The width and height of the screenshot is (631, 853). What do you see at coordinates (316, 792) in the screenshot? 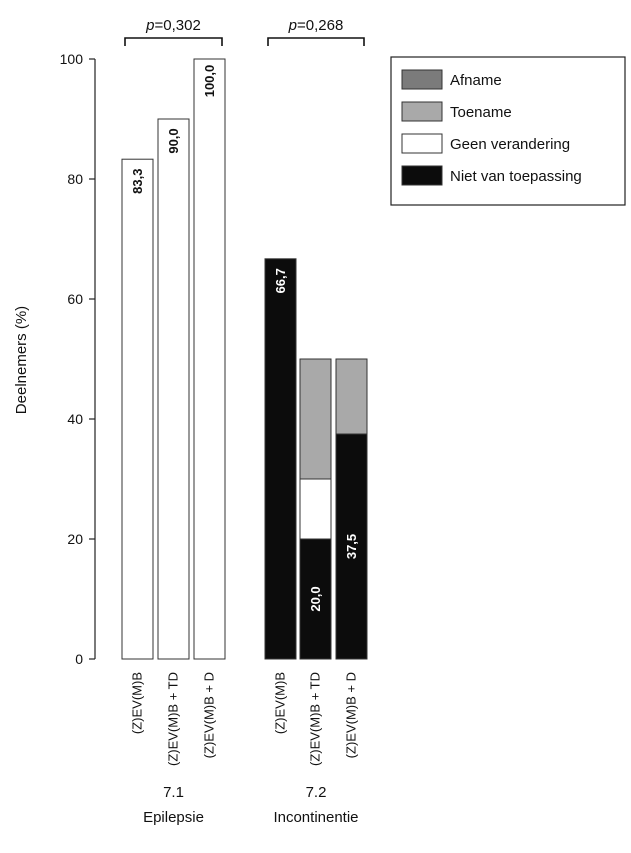
I see `group-number: 7.2` at bounding box center [316, 792].